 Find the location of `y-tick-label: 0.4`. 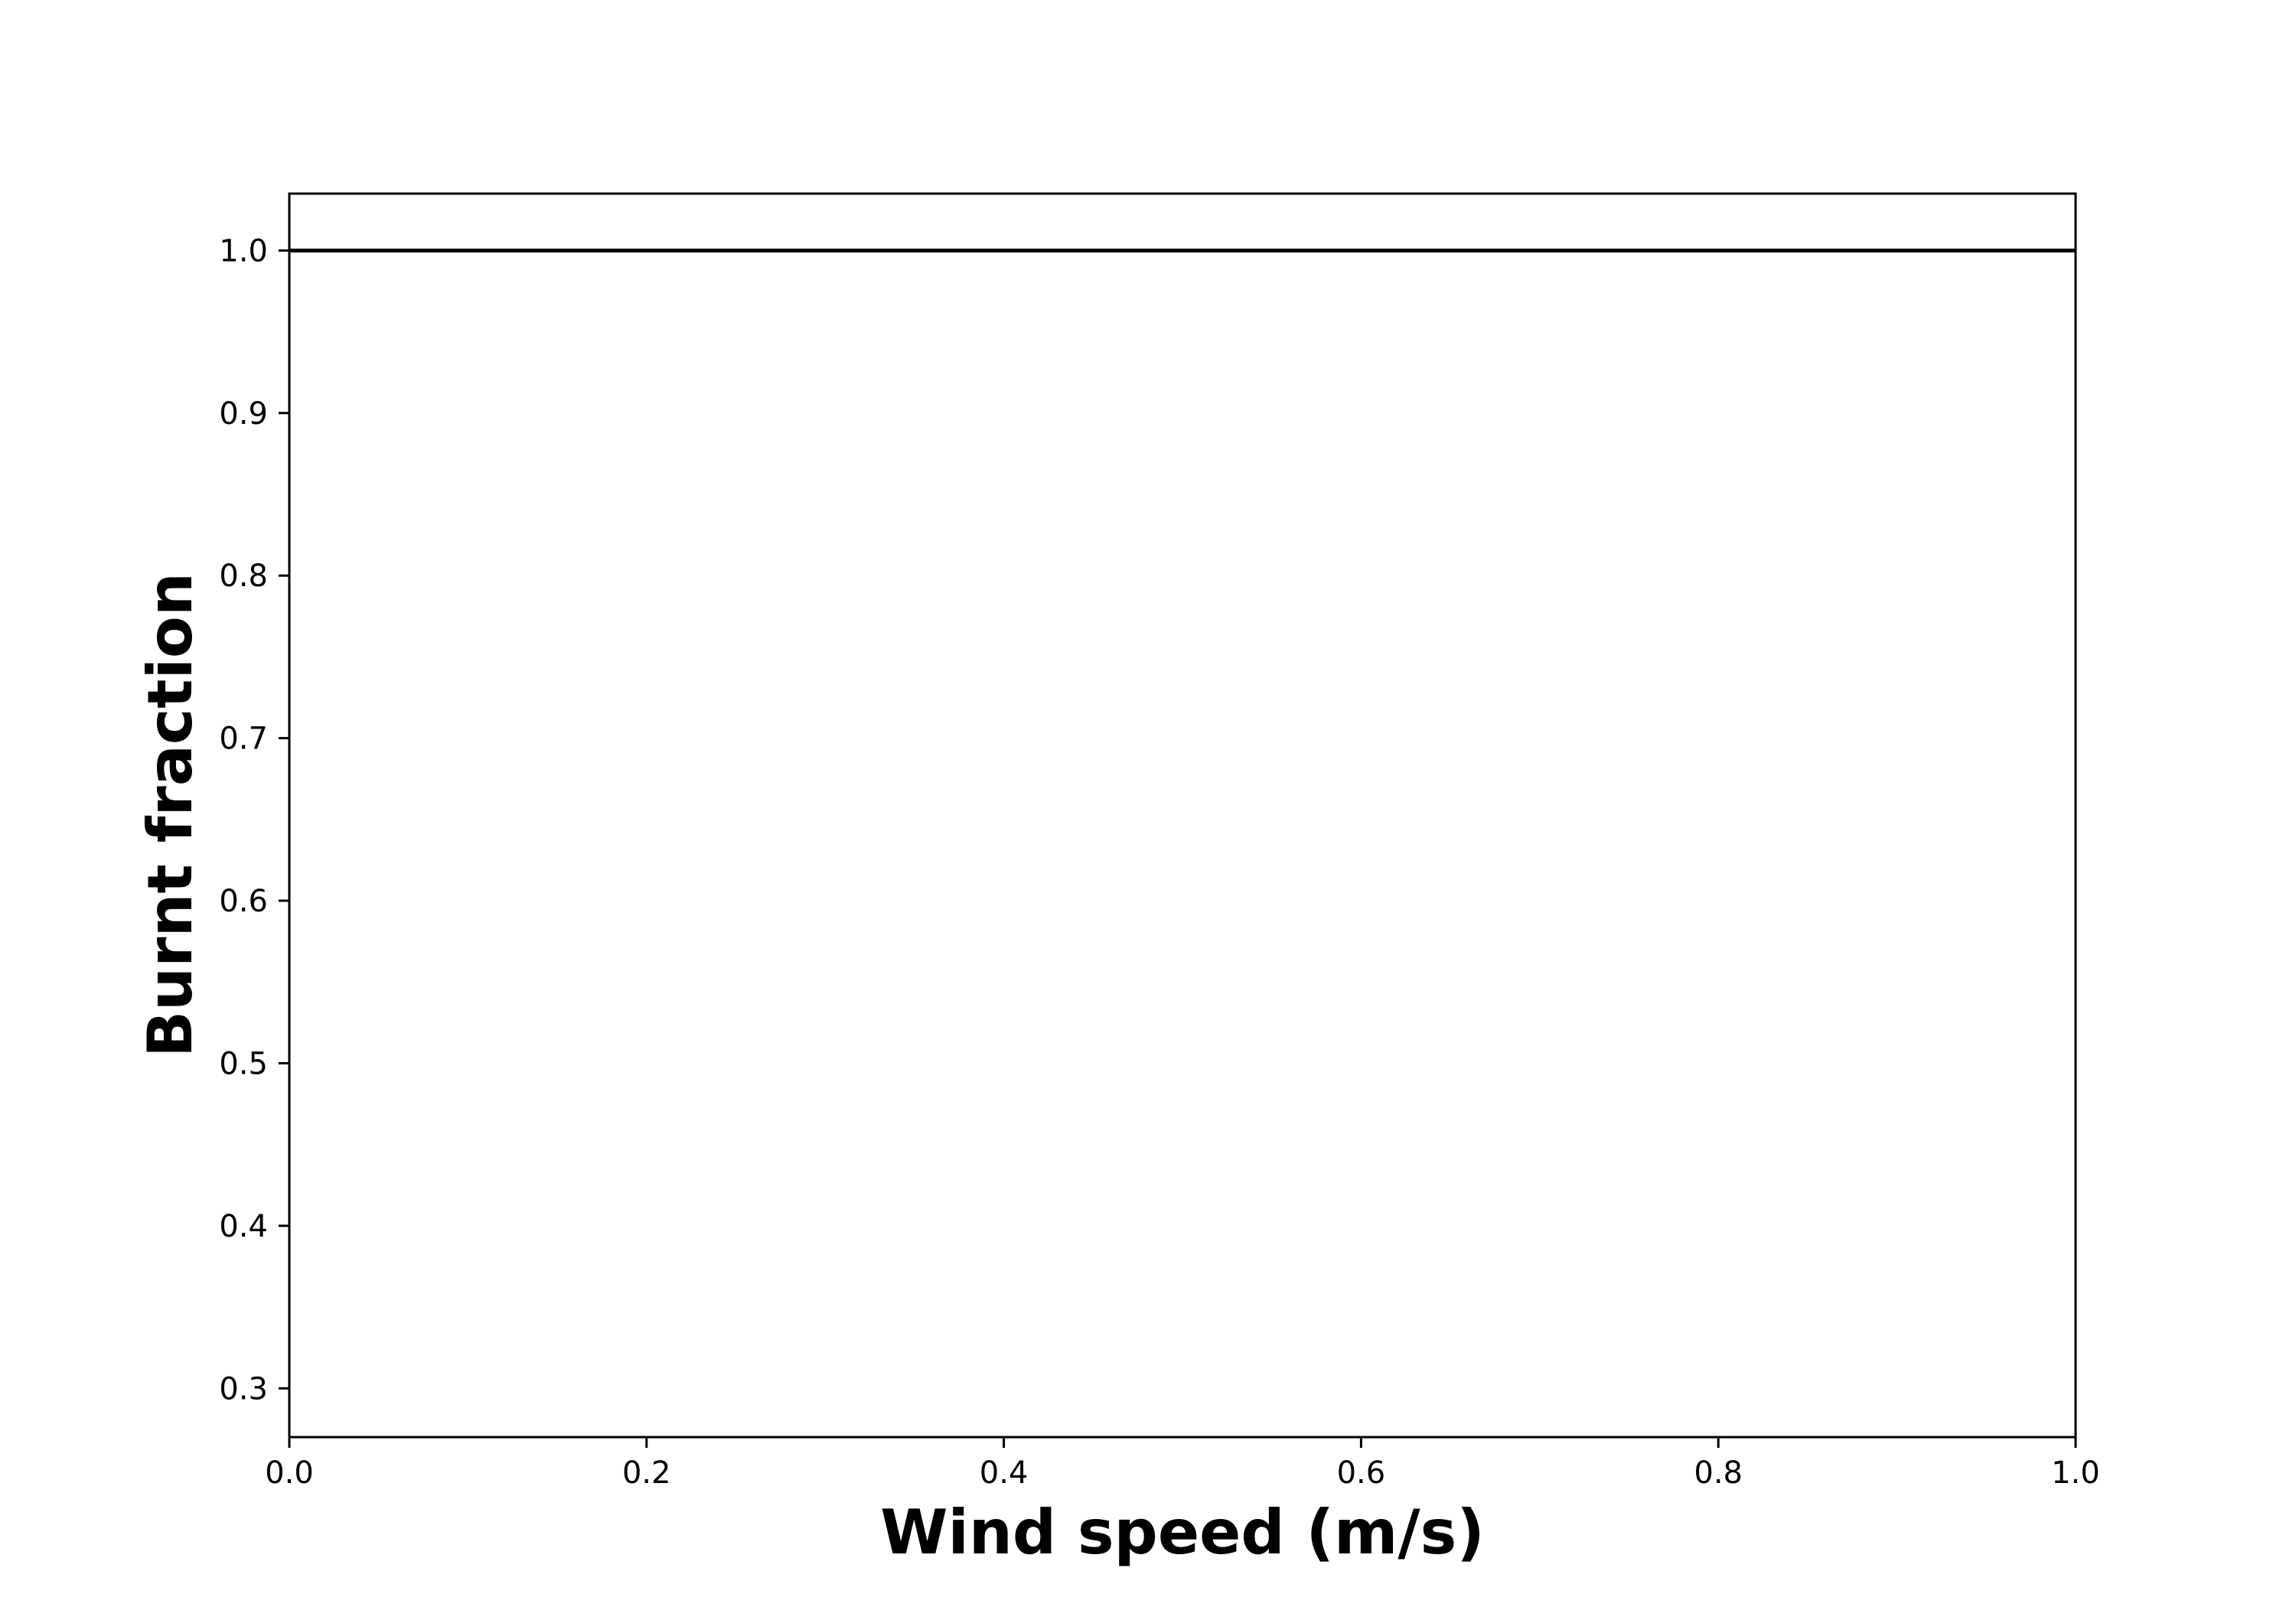

y-tick-label: 0.4 is located at coordinates (243, 1226).